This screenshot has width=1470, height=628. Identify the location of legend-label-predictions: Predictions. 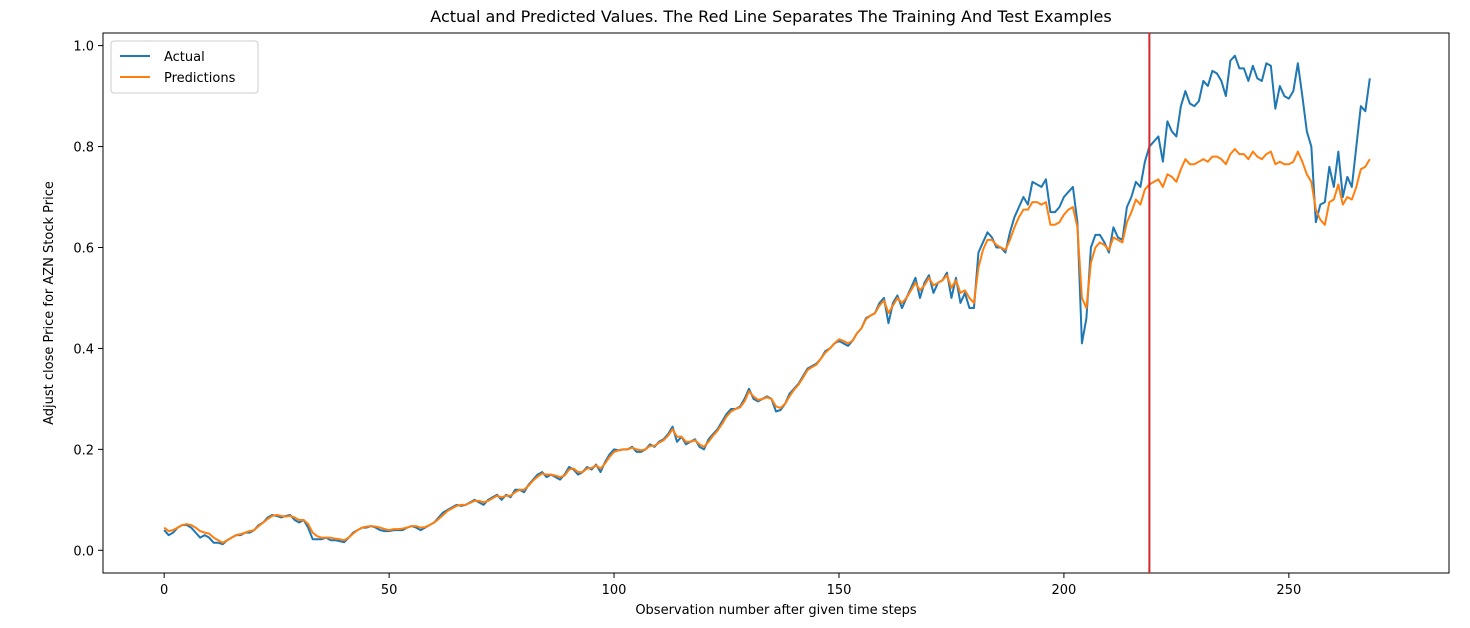
(200, 78).